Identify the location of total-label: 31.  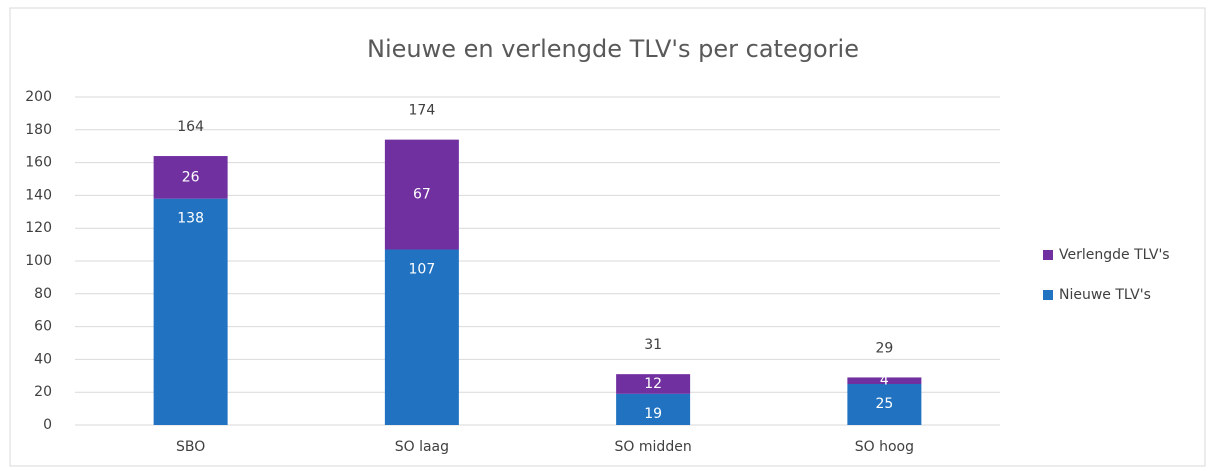
(653, 345).